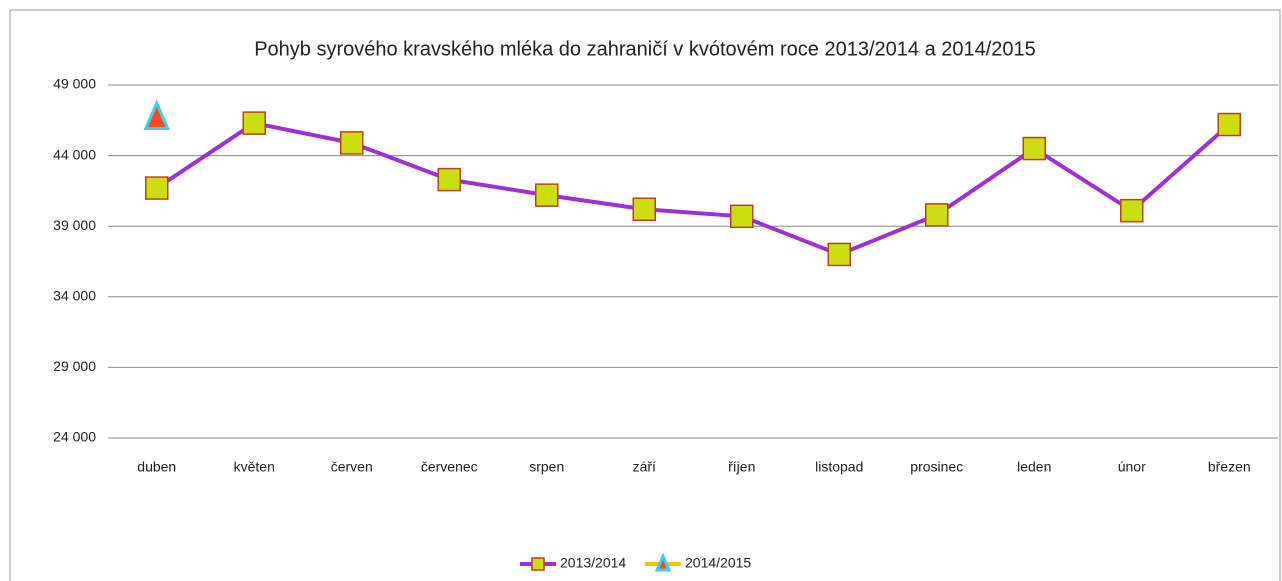 The height and width of the screenshot is (581, 1282). What do you see at coordinates (546, 467) in the screenshot?
I see `x-tick-label: srpen` at bounding box center [546, 467].